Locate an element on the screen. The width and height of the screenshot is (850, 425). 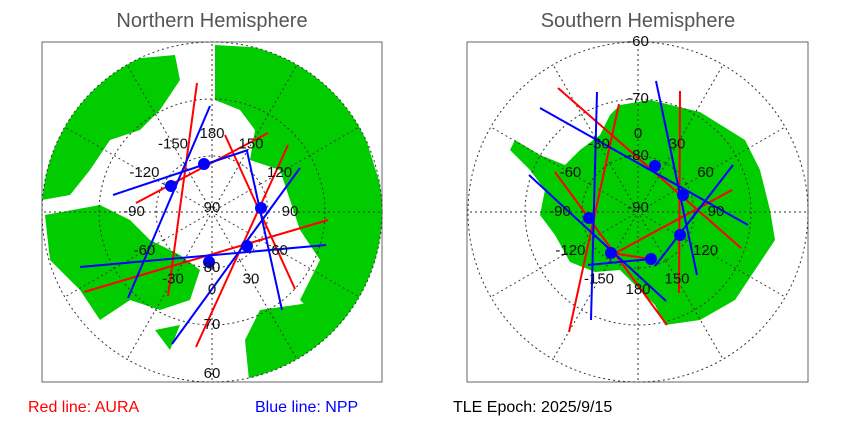
north-lon-label: 150 is located at coordinates (250, 143).